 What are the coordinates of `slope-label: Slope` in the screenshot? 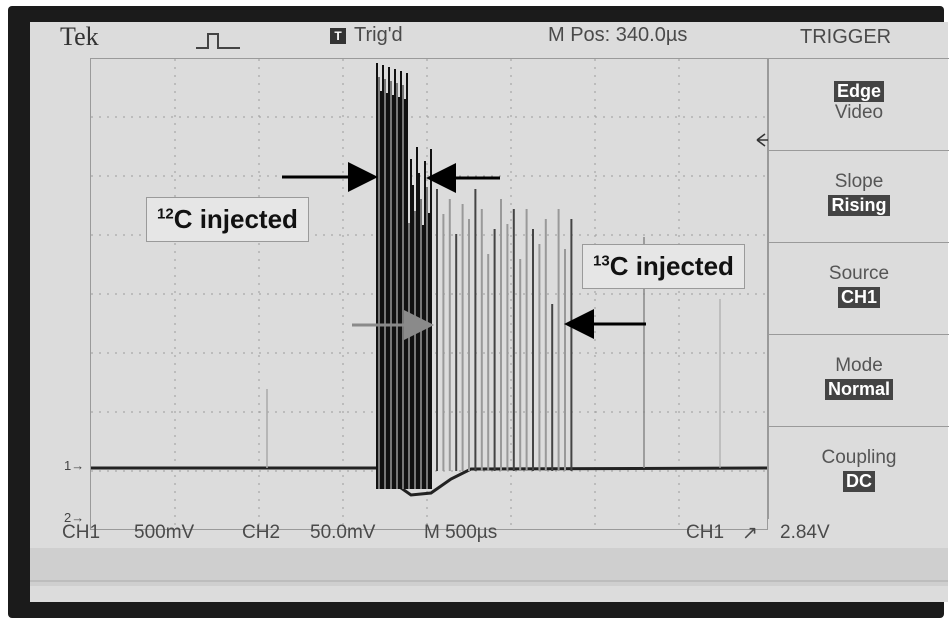 It's located at (859, 181).